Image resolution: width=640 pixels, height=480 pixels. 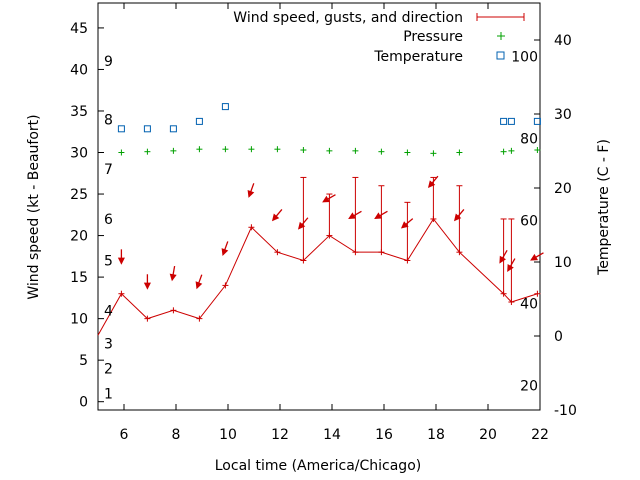 What do you see at coordinates (488, 435) in the screenshot?
I see `x-tick-label: 20` at bounding box center [488, 435].